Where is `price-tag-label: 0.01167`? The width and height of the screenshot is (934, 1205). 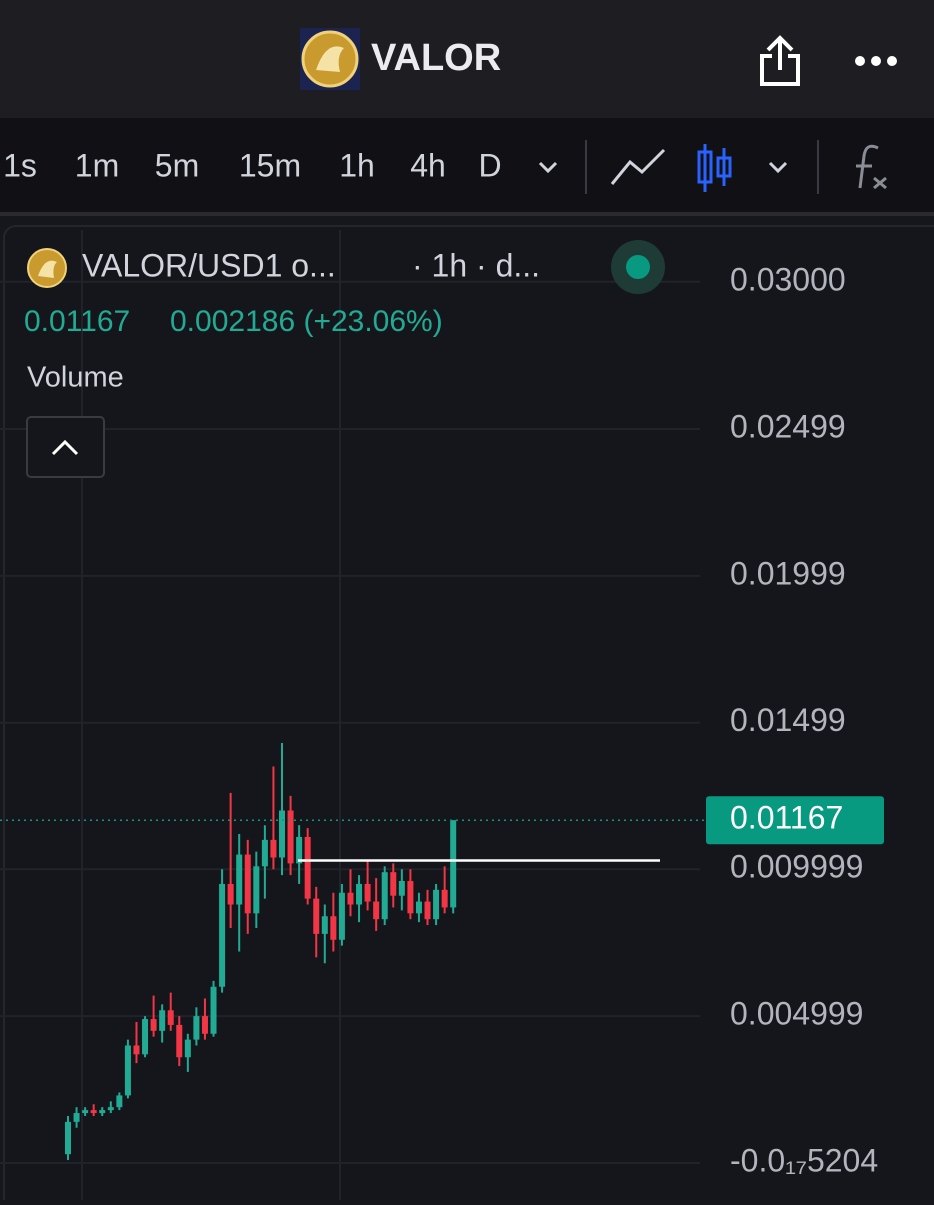
price-tag-label: 0.01167 is located at coordinates (786, 818).